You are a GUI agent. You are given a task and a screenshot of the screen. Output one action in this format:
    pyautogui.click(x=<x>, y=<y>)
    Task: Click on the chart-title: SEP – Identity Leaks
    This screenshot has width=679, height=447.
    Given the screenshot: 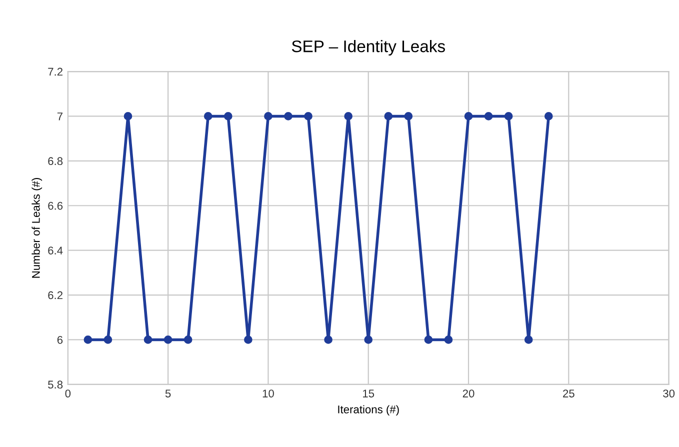 What is the action you would take?
    pyautogui.click(x=368, y=48)
    